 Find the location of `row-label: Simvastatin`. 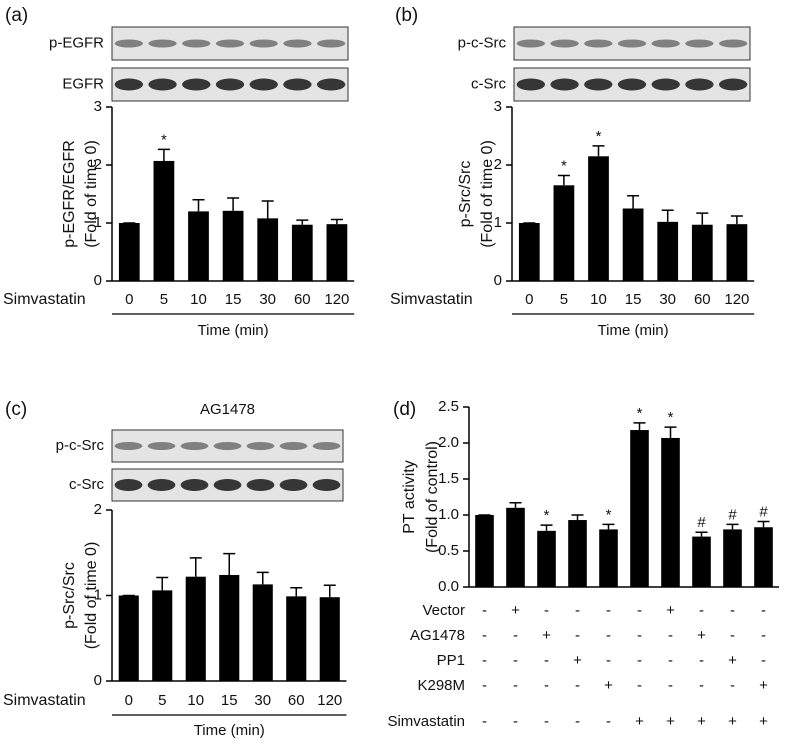

row-label: Simvastatin is located at coordinates (44, 700).